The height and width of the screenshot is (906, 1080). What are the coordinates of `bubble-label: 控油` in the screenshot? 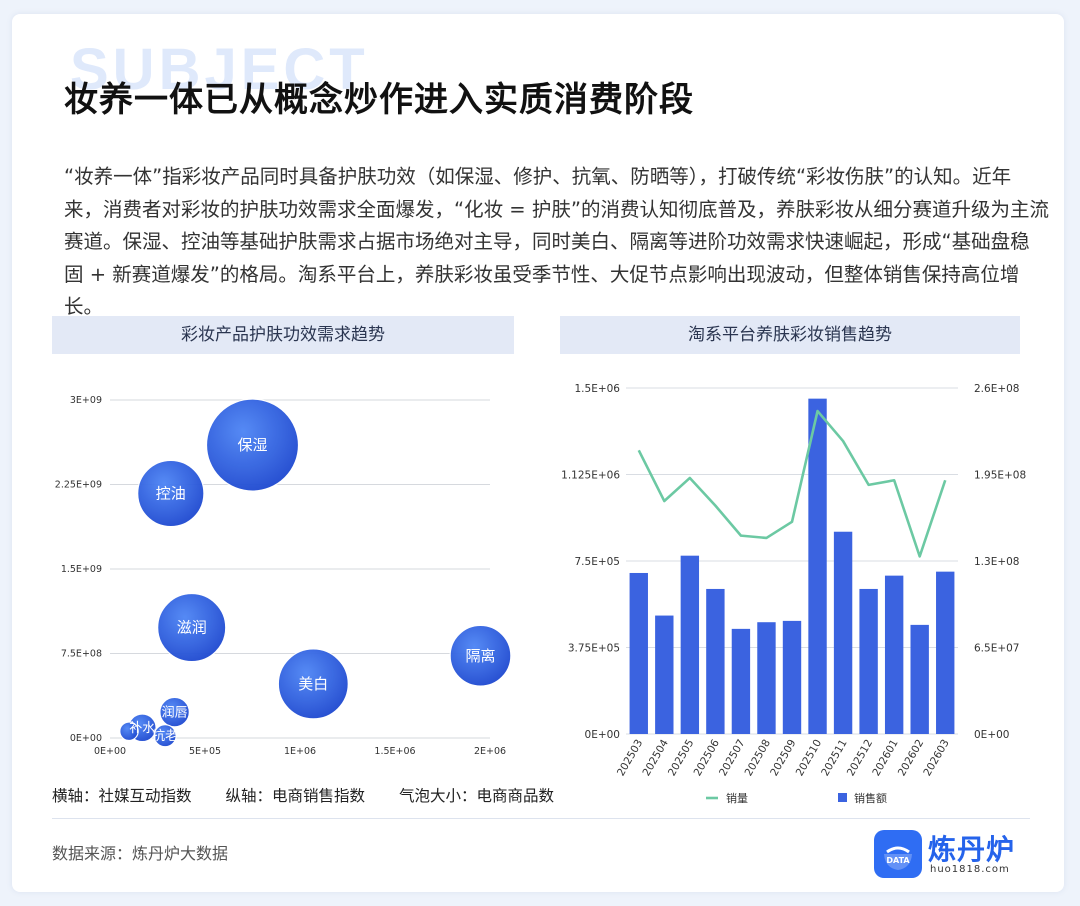 It's located at (171, 494).